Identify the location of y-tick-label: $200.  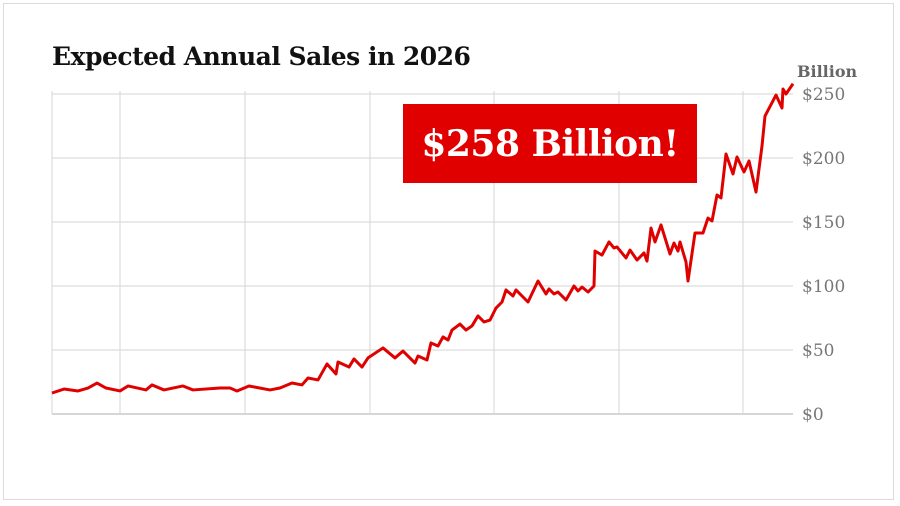
(823, 159).